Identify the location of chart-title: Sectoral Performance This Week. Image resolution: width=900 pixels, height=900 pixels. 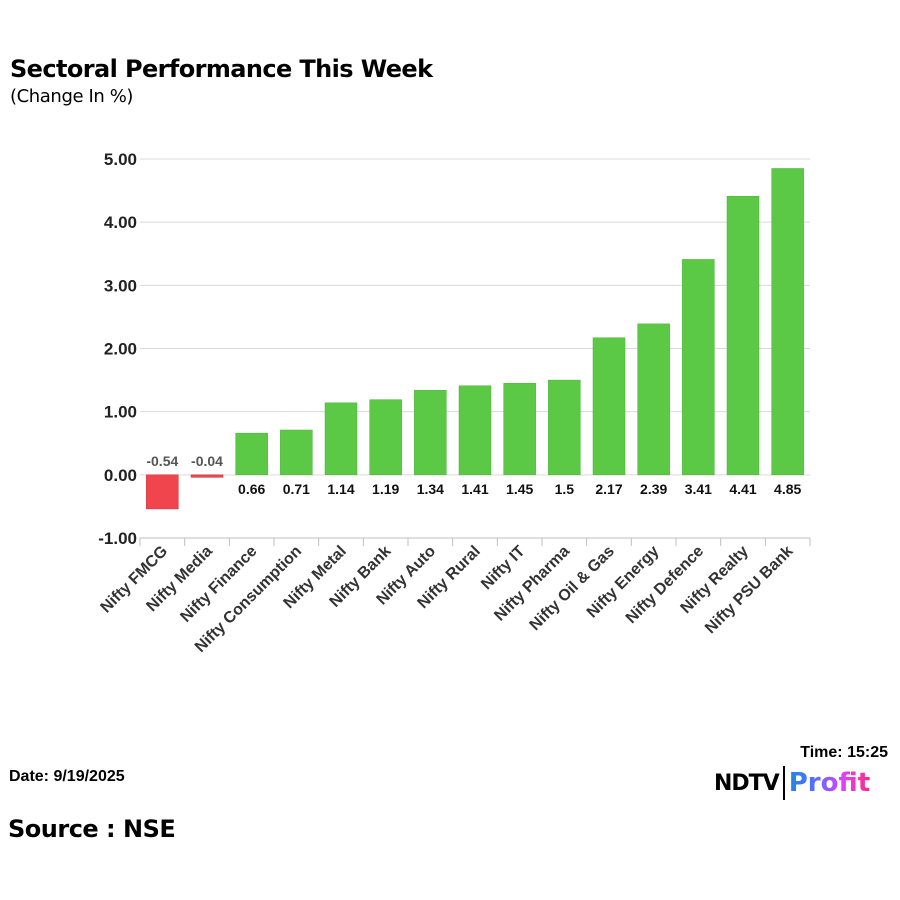
(221, 69).